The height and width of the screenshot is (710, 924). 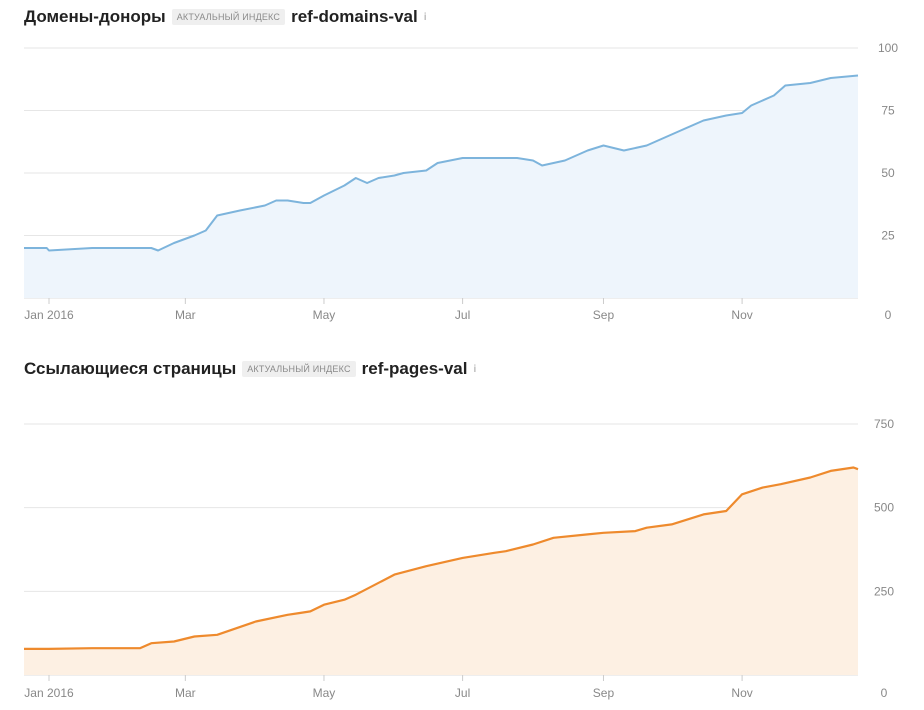 What do you see at coordinates (884, 591) in the screenshot?
I see `y-tick-label: 250` at bounding box center [884, 591].